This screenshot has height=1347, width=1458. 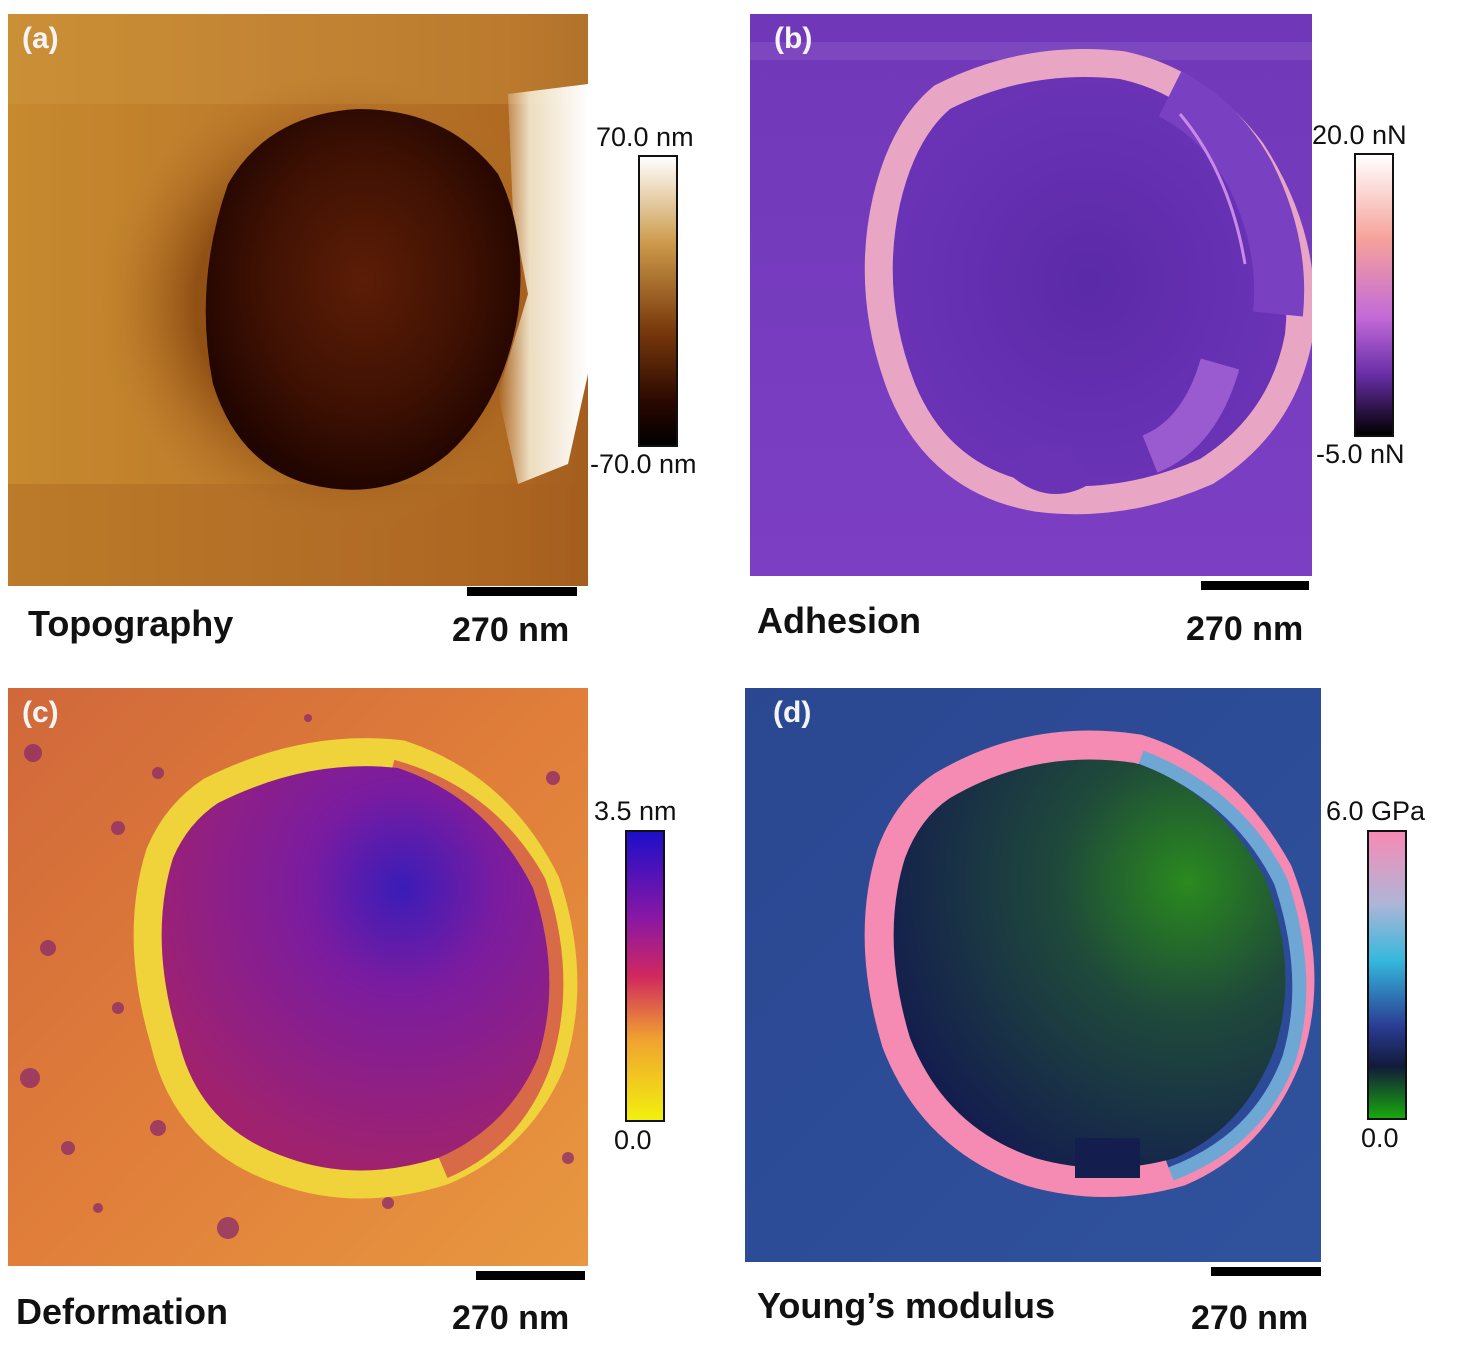 I want to click on panel-c-label: (c), so click(x=40, y=712).